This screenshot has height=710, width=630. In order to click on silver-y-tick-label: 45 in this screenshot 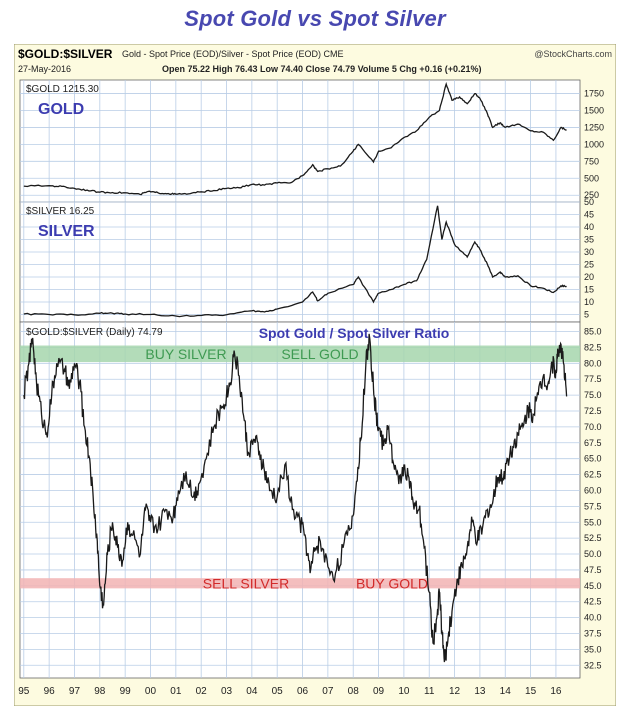, I will do `click(589, 215)`.